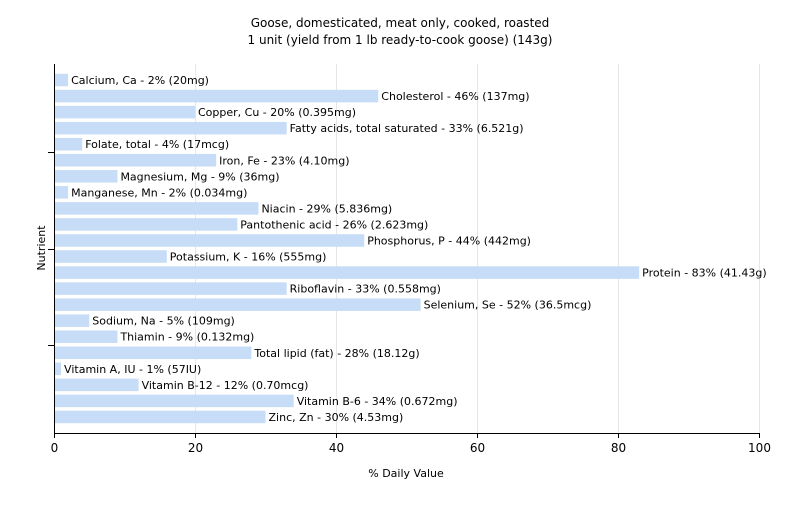 Image resolution: width=800 pixels, height=505 pixels. What do you see at coordinates (347, 272) in the screenshot?
I see `bar-protein` at bounding box center [347, 272].